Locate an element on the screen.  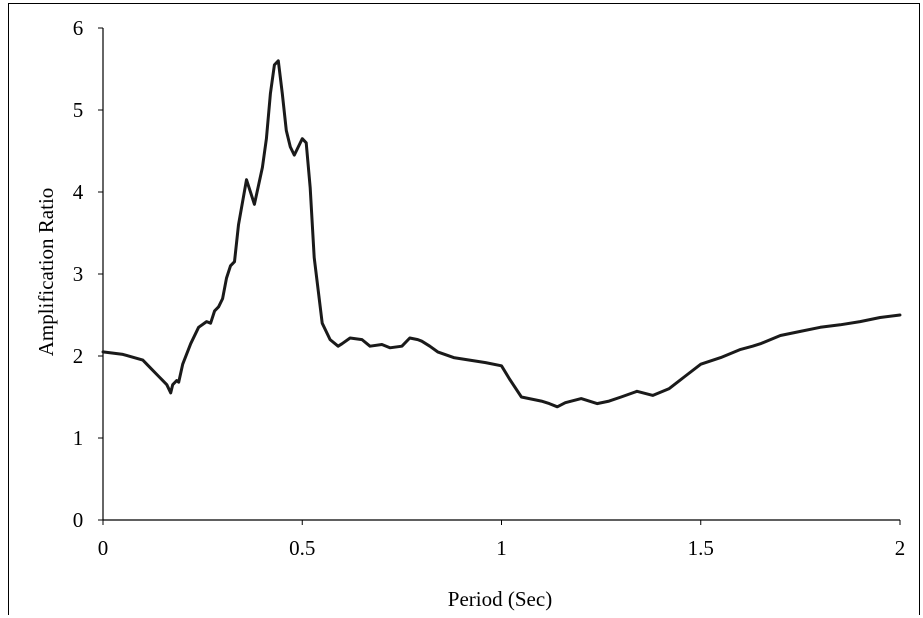
y-tick-label: 1 is located at coordinates (78, 438).